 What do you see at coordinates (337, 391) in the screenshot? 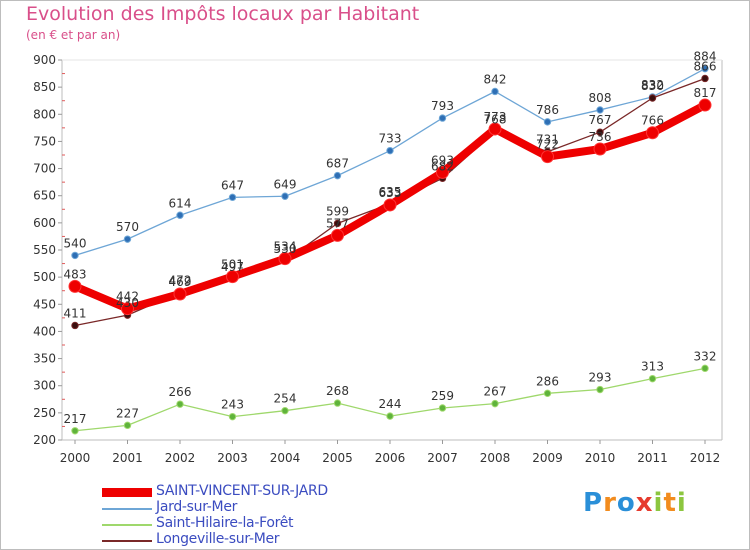
I see `data-label-2: 268` at bounding box center [337, 391].